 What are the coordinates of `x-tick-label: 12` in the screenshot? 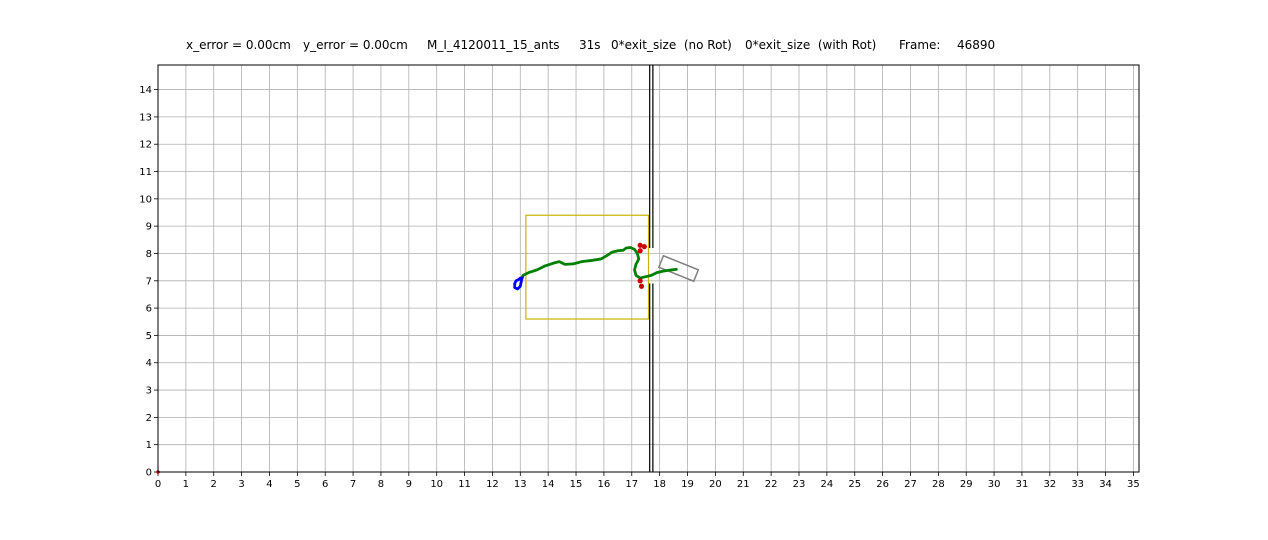 It's located at (492, 484).